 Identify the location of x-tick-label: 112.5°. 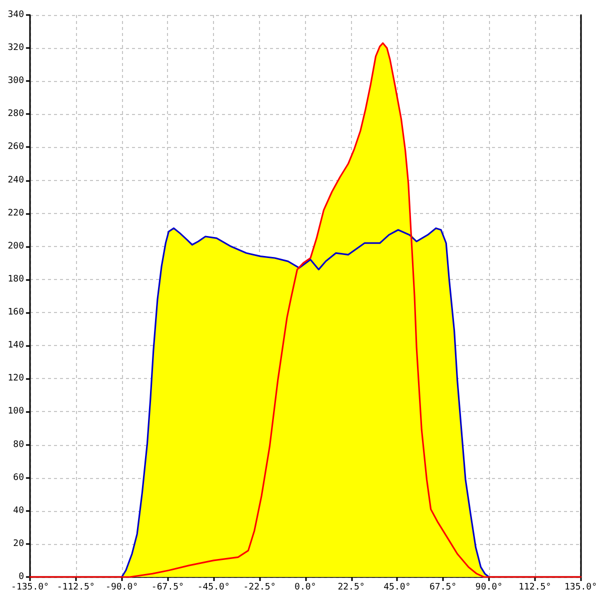
(535, 587).